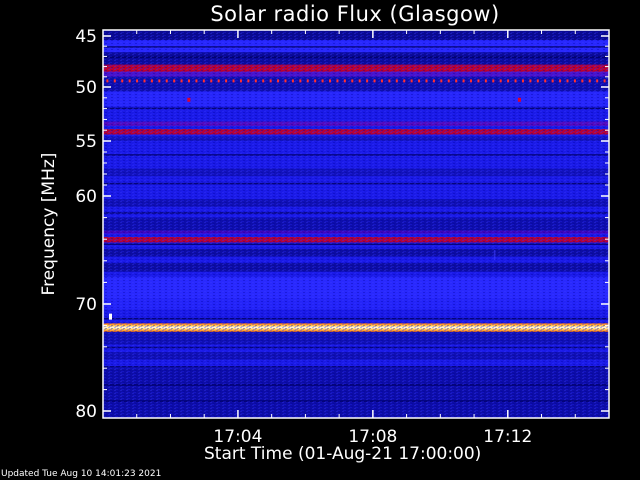 The width and height of the screenshot is (640, 480). What do you see at coordinates (86, 88) in the screenshot?
I see `y-tick-label: 50` at bounding box center [86, 88].